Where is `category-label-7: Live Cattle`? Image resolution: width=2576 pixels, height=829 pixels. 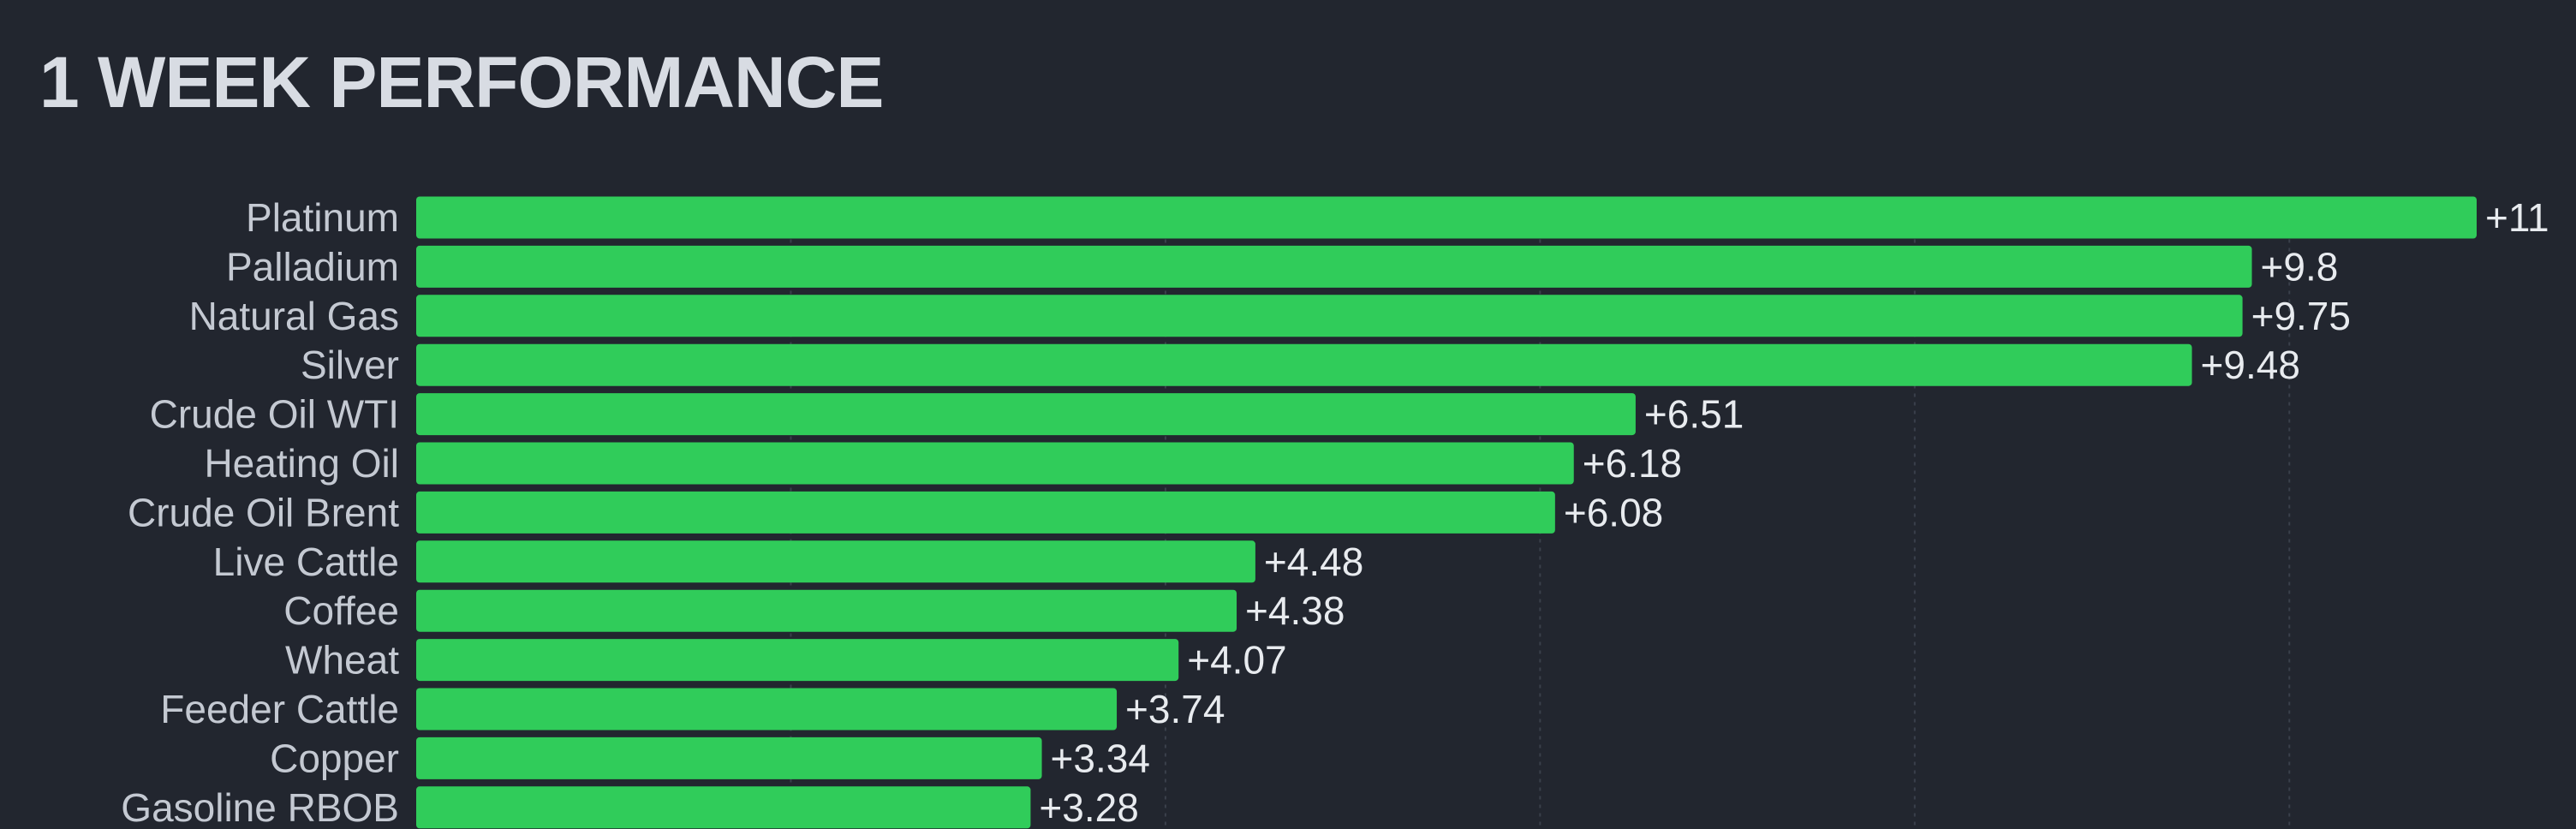
category-label-7: Live Cattle is located at coordinates (306, 562).